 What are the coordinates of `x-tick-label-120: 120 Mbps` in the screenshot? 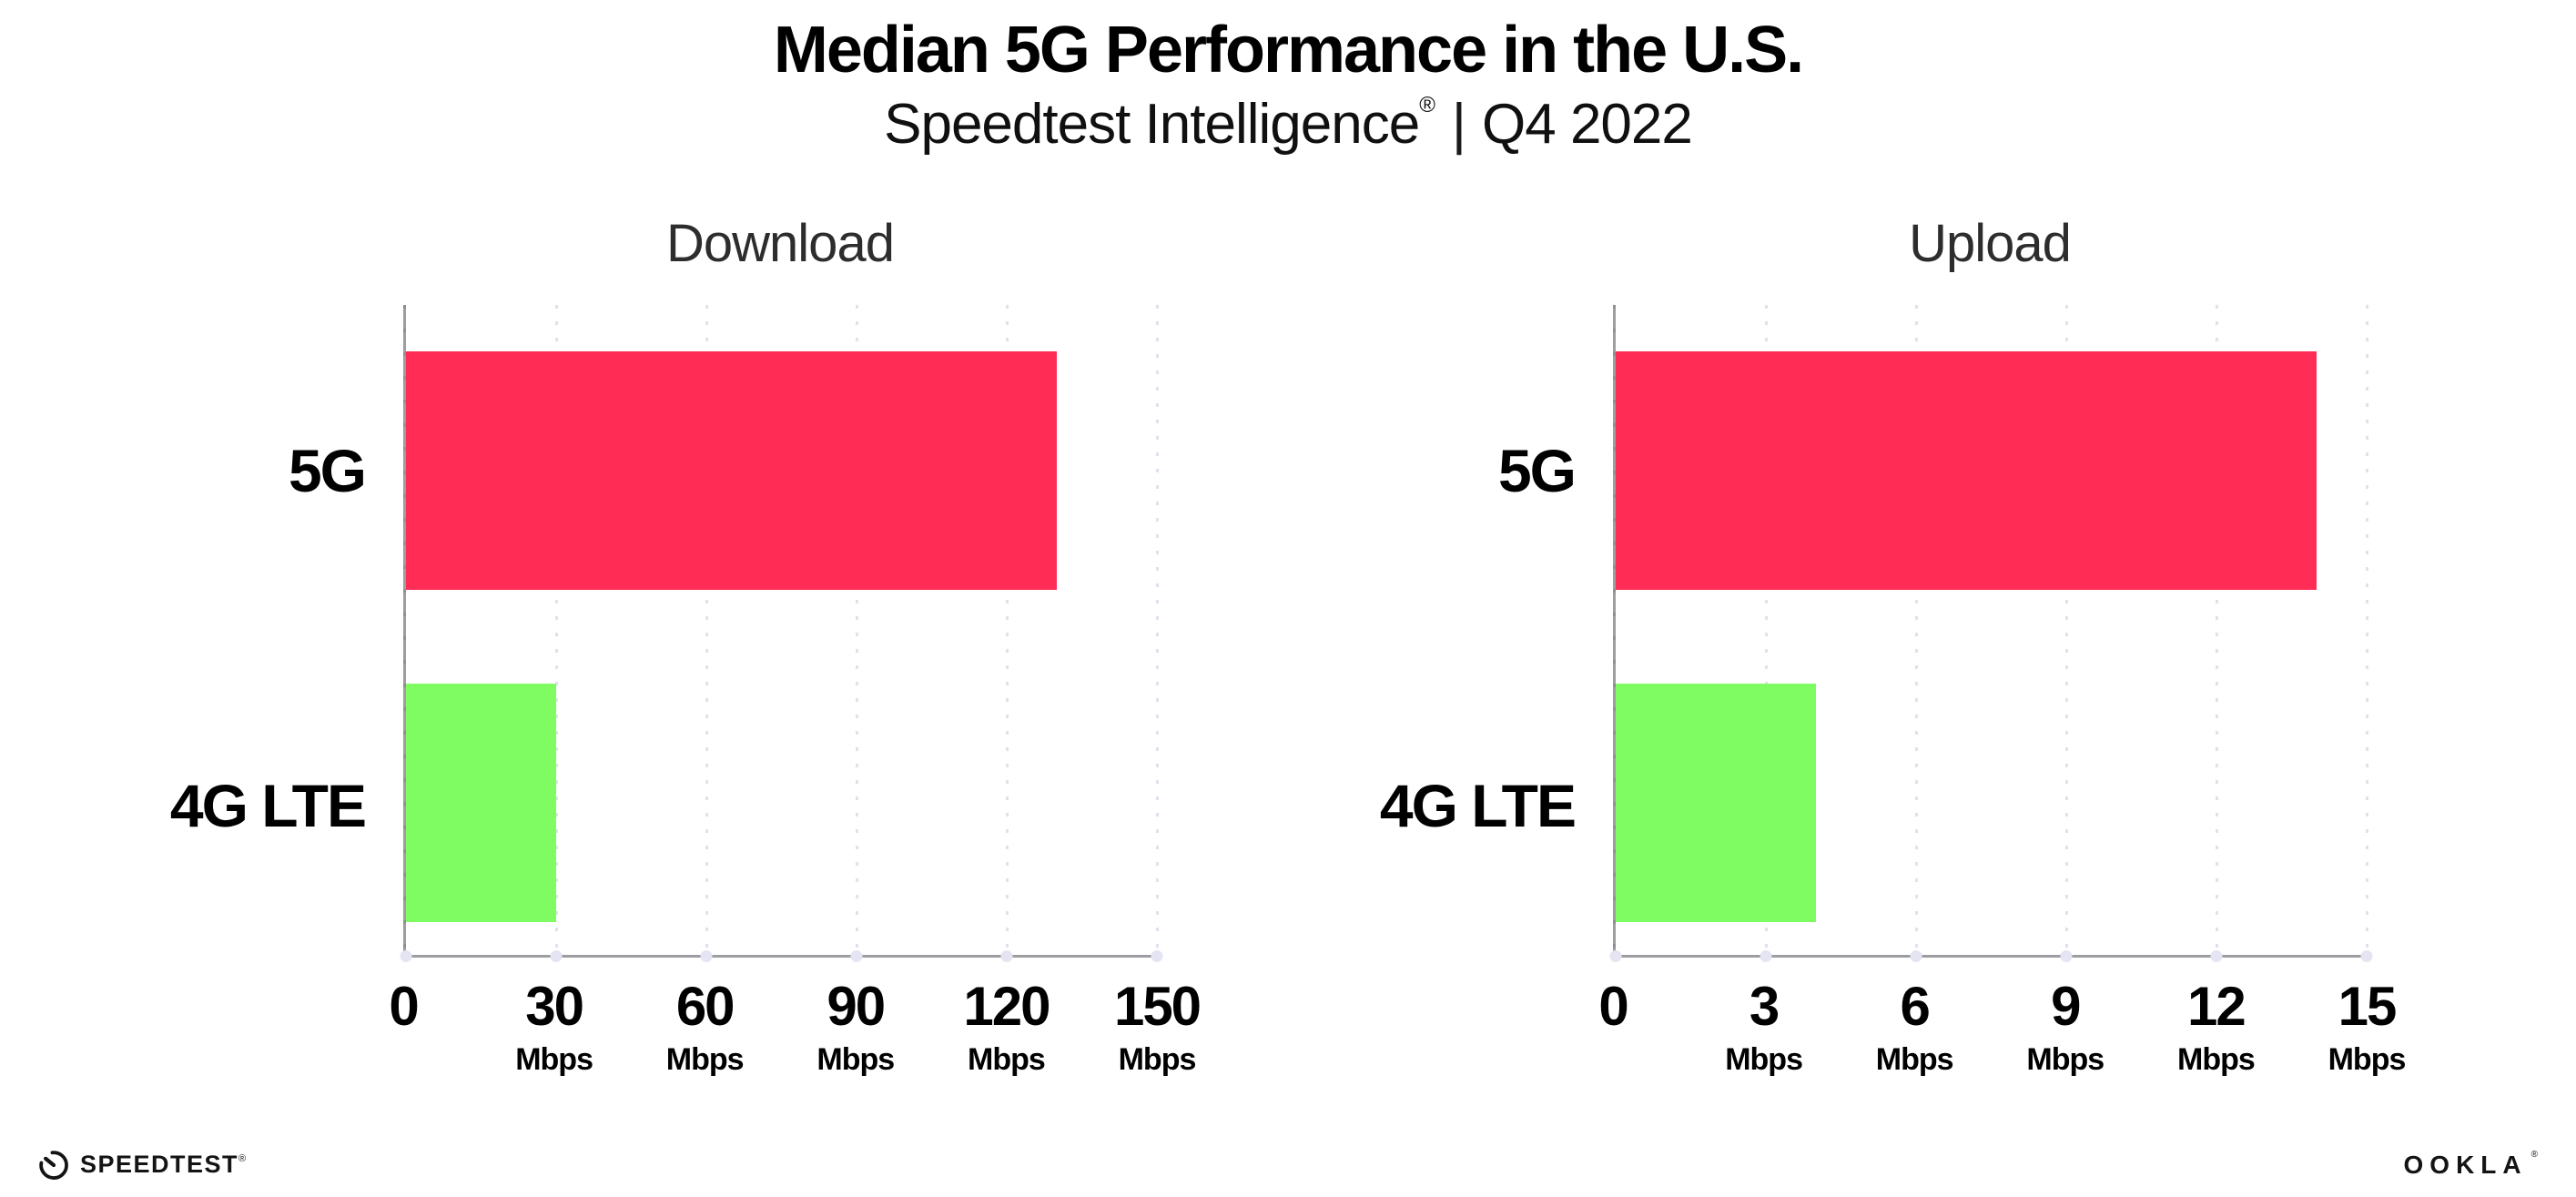 It's located at (1007, 1027).